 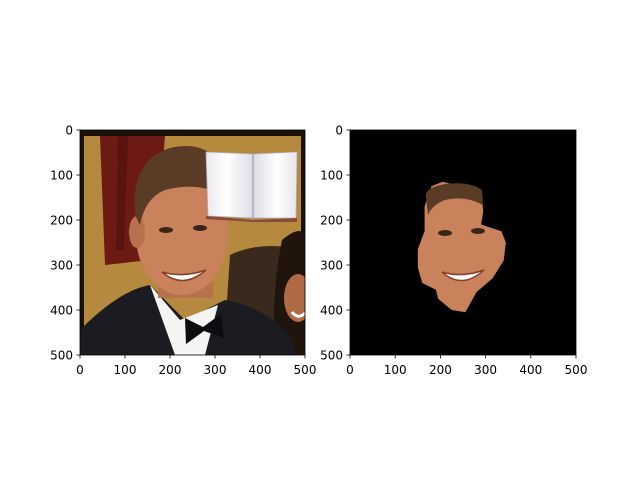 I want to click on left-ytick-label: 300, so click(x=61, y=266).